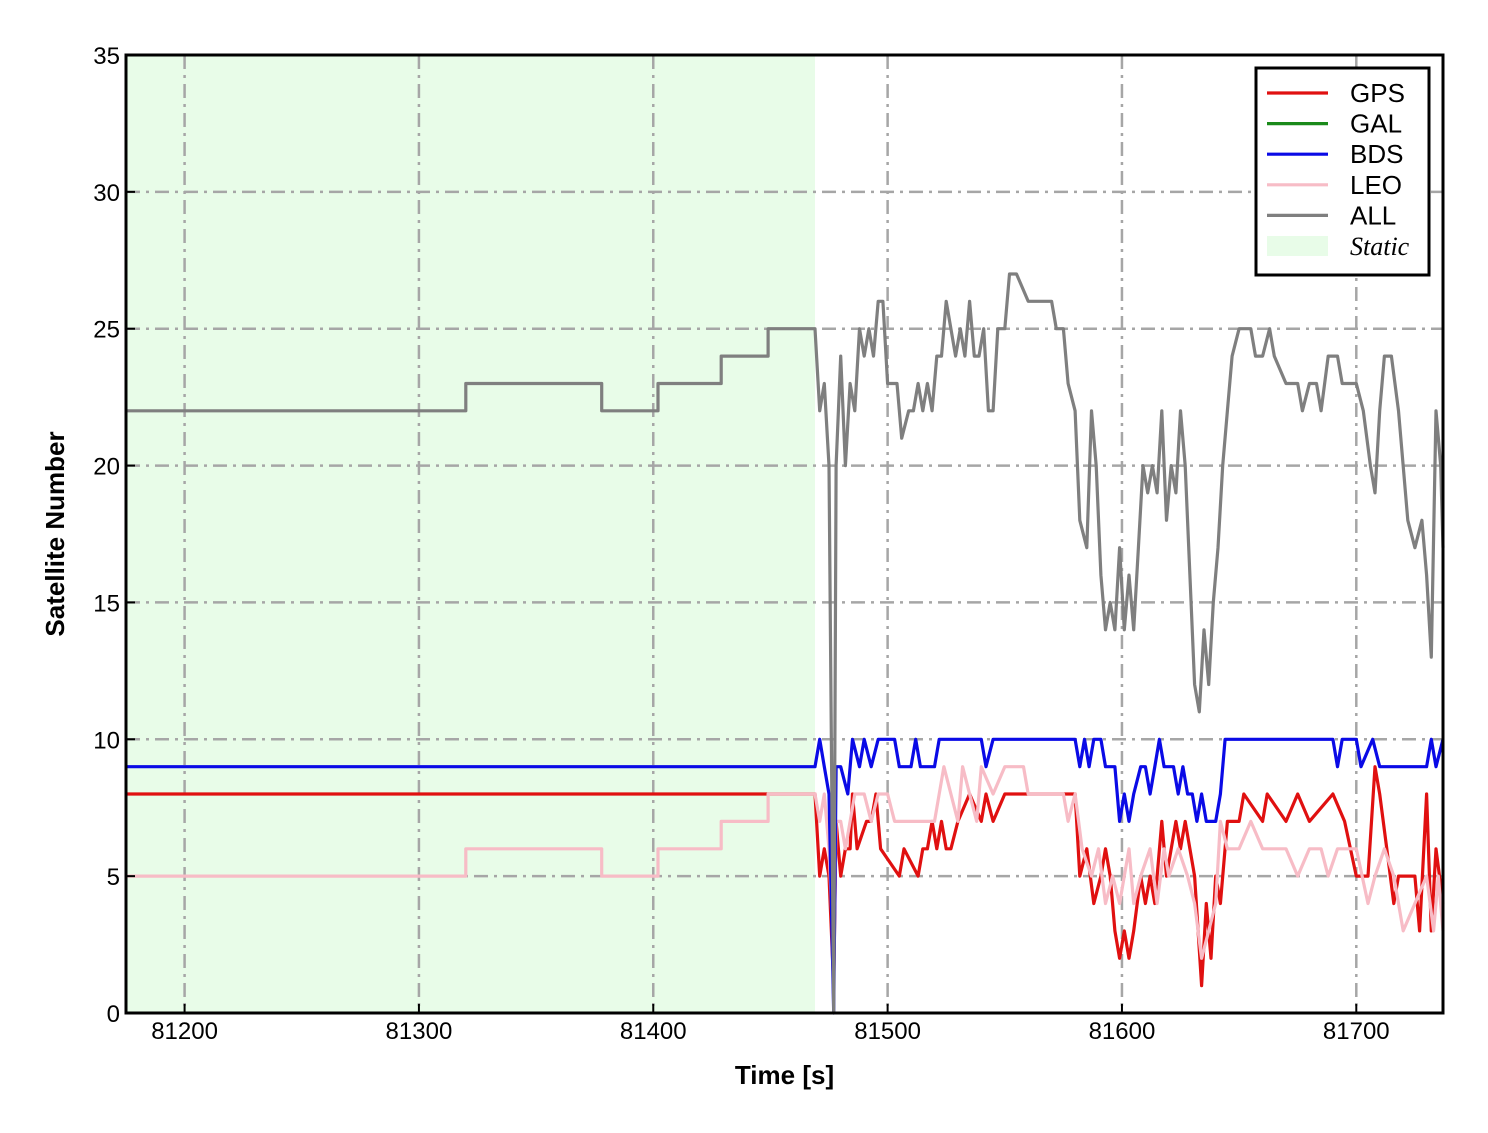  What do you see at coordinates (784, 1075) in the screenshot?
I see `x-axis-title: Time [s]` at bounding box center [784, 1075].